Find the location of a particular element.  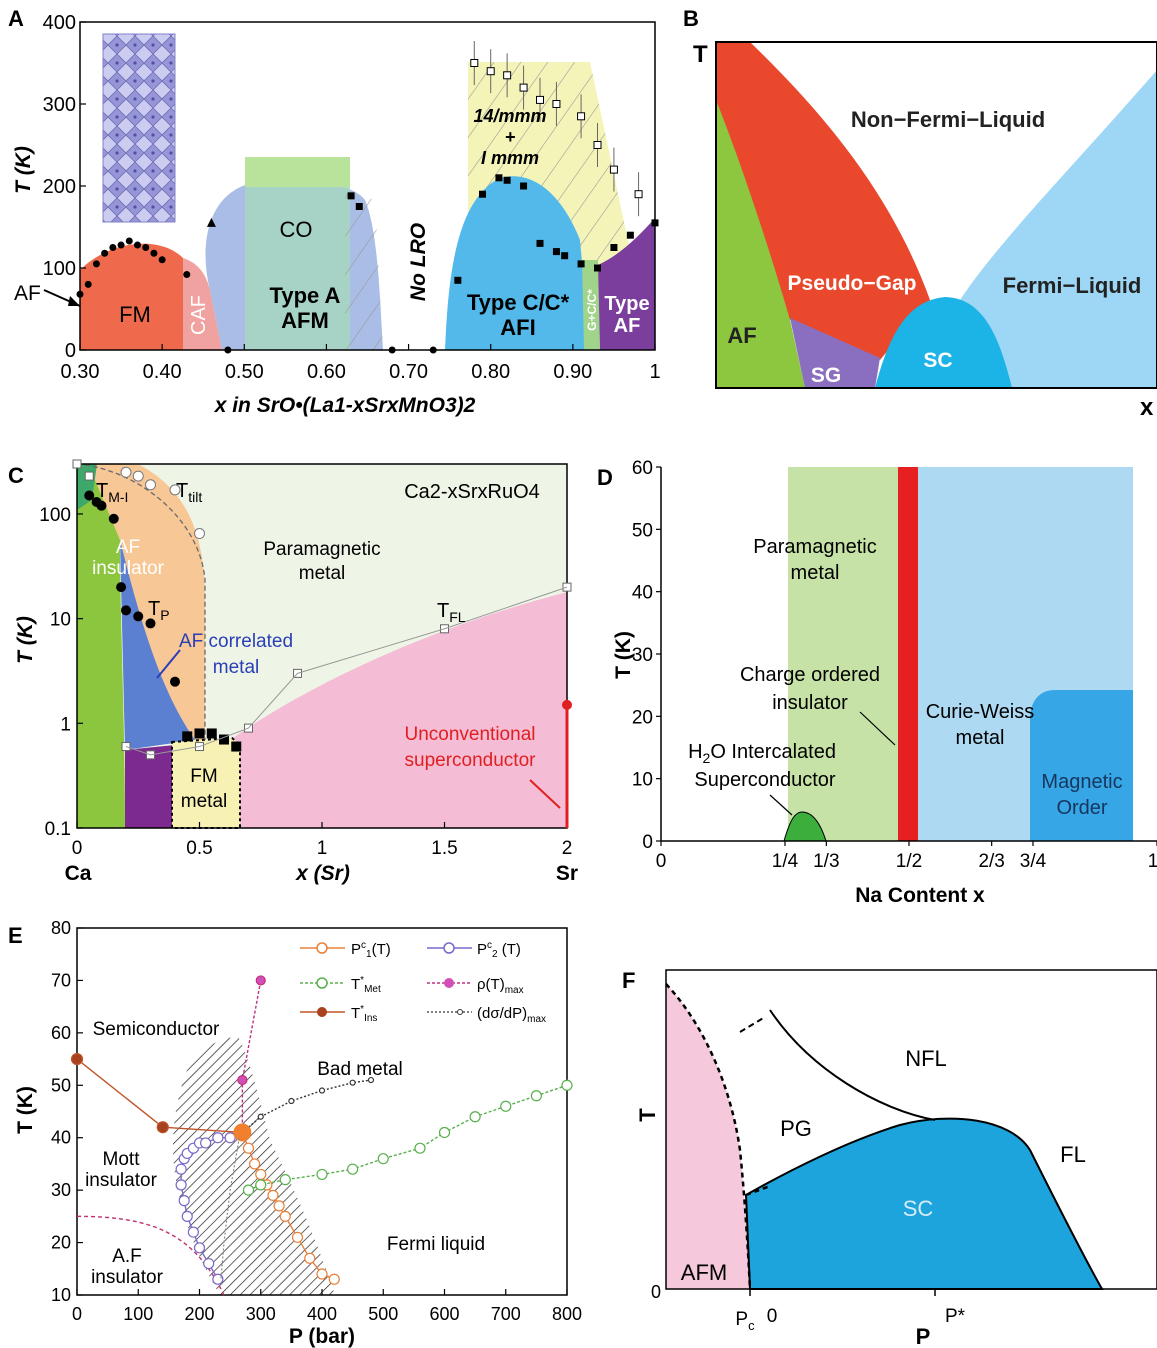

d-x-tick-label: 1/4 is located at coordinates (785, 861).